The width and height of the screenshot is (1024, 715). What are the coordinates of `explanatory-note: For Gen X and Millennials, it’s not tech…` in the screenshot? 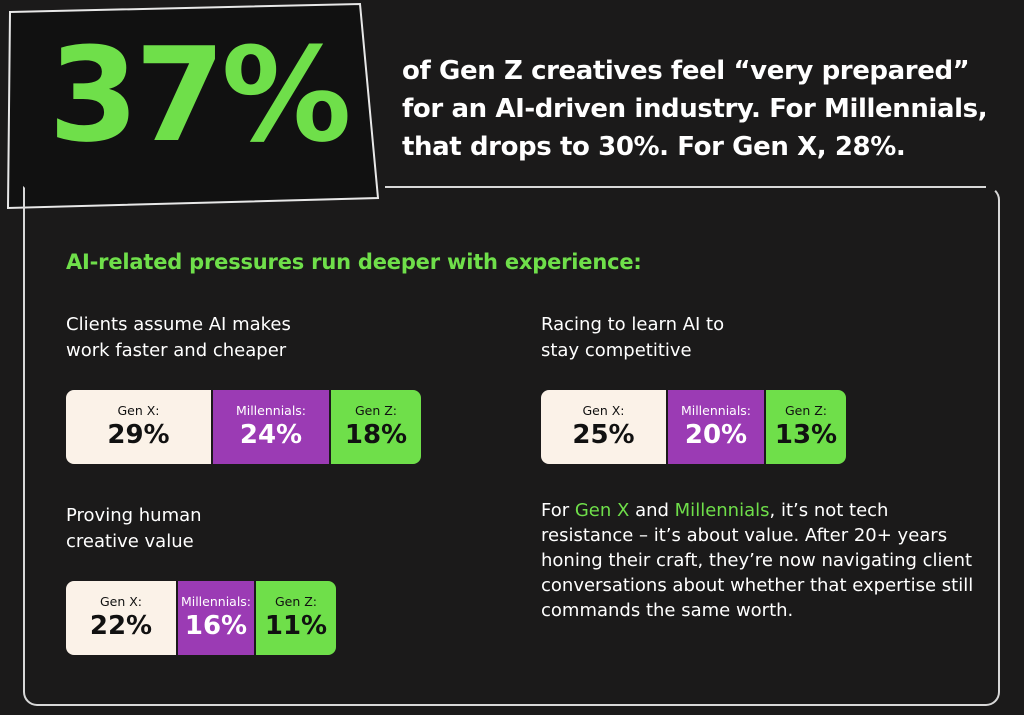 It's located at (761, 560).